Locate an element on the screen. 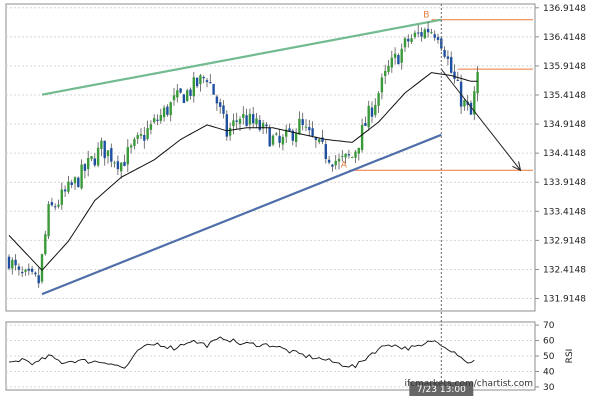  time-marker-layer: 7/23 13:00 is located at coordinates (441, 200).